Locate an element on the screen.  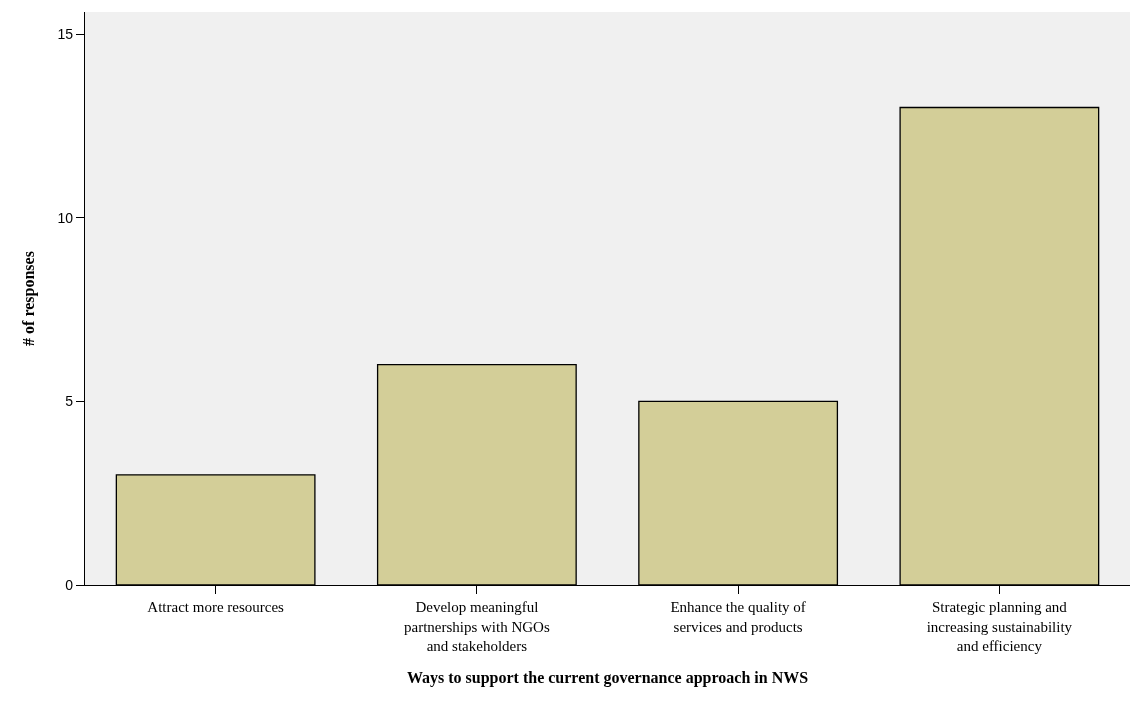
y-axis-title: # of responses is located at coordinates (29, 298).